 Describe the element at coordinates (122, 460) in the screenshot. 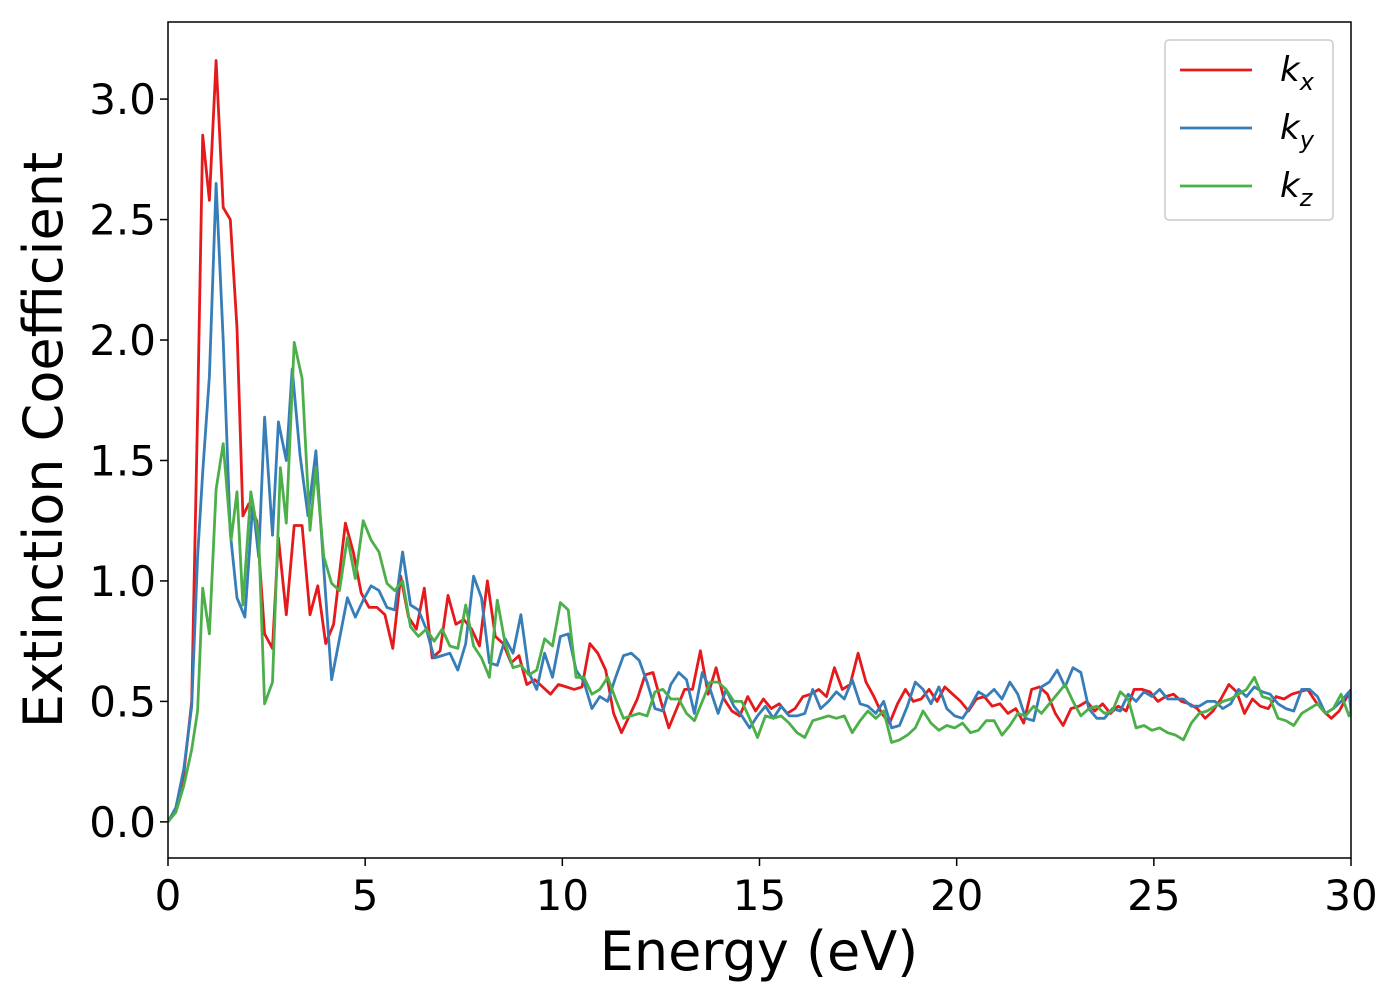

I see `y-tick-label: 1.5` at that location.